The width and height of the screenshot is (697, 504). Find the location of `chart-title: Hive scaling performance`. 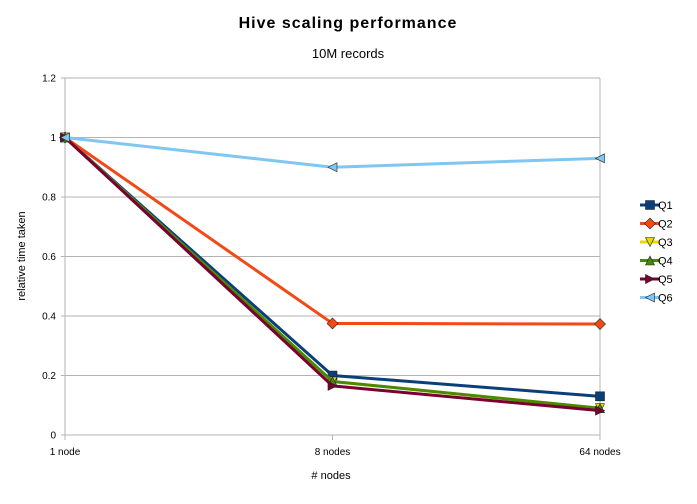

chart-title: Hive scaling performance is located at coordinates (348, 23).